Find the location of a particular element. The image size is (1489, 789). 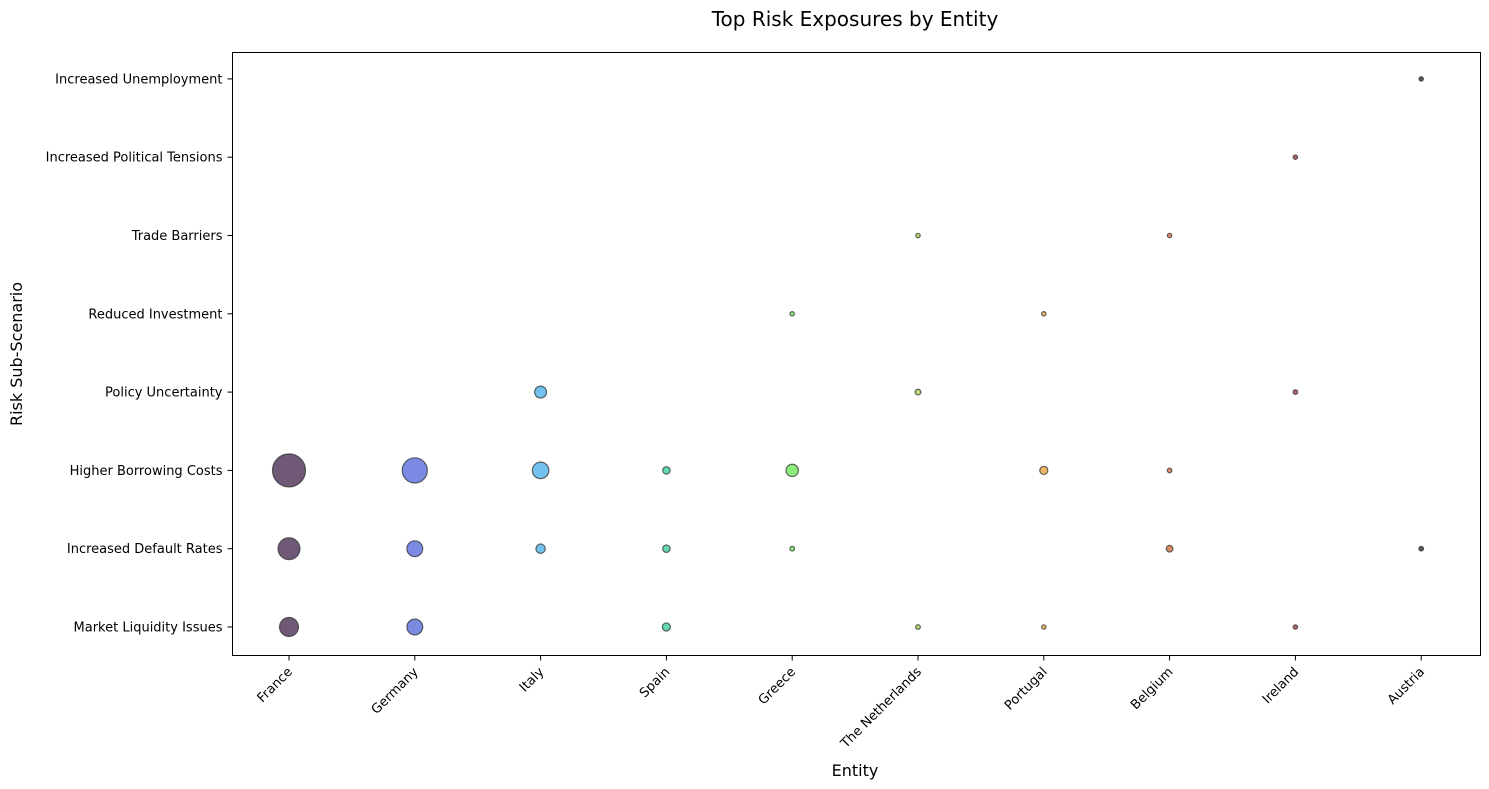

x-tick-label: Greece is located at coordinates (777, 686).